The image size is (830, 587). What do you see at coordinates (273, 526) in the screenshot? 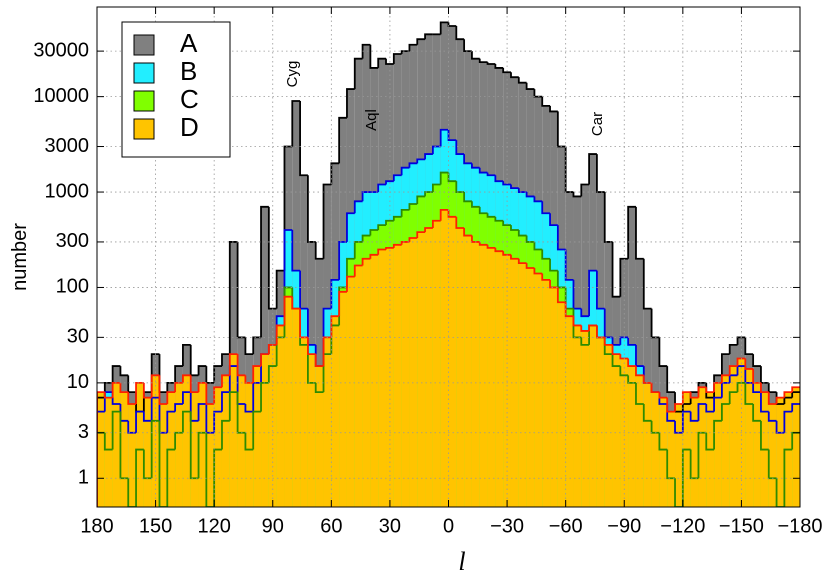
I see `x-tick-label: 90` at bounding box center [273, 526].